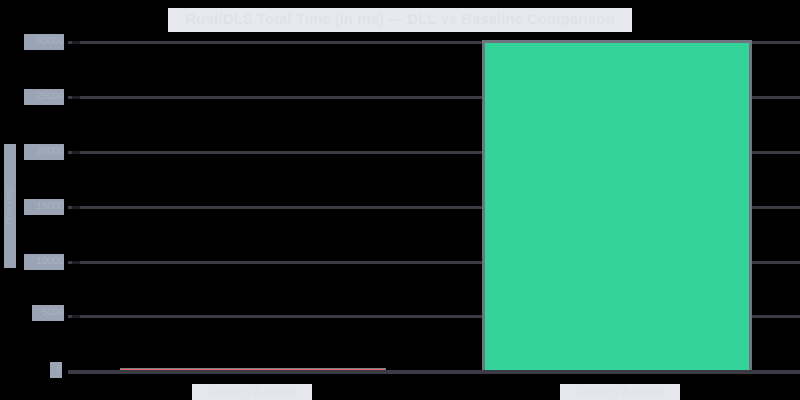  I want to click on y-tick-label: 5000, so click(48, 313).